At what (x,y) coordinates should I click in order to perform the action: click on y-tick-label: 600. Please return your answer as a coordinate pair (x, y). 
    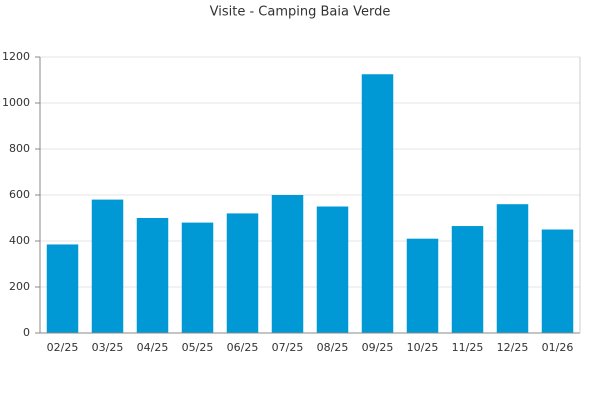
    Looking at the image, I should click on (19, 194).